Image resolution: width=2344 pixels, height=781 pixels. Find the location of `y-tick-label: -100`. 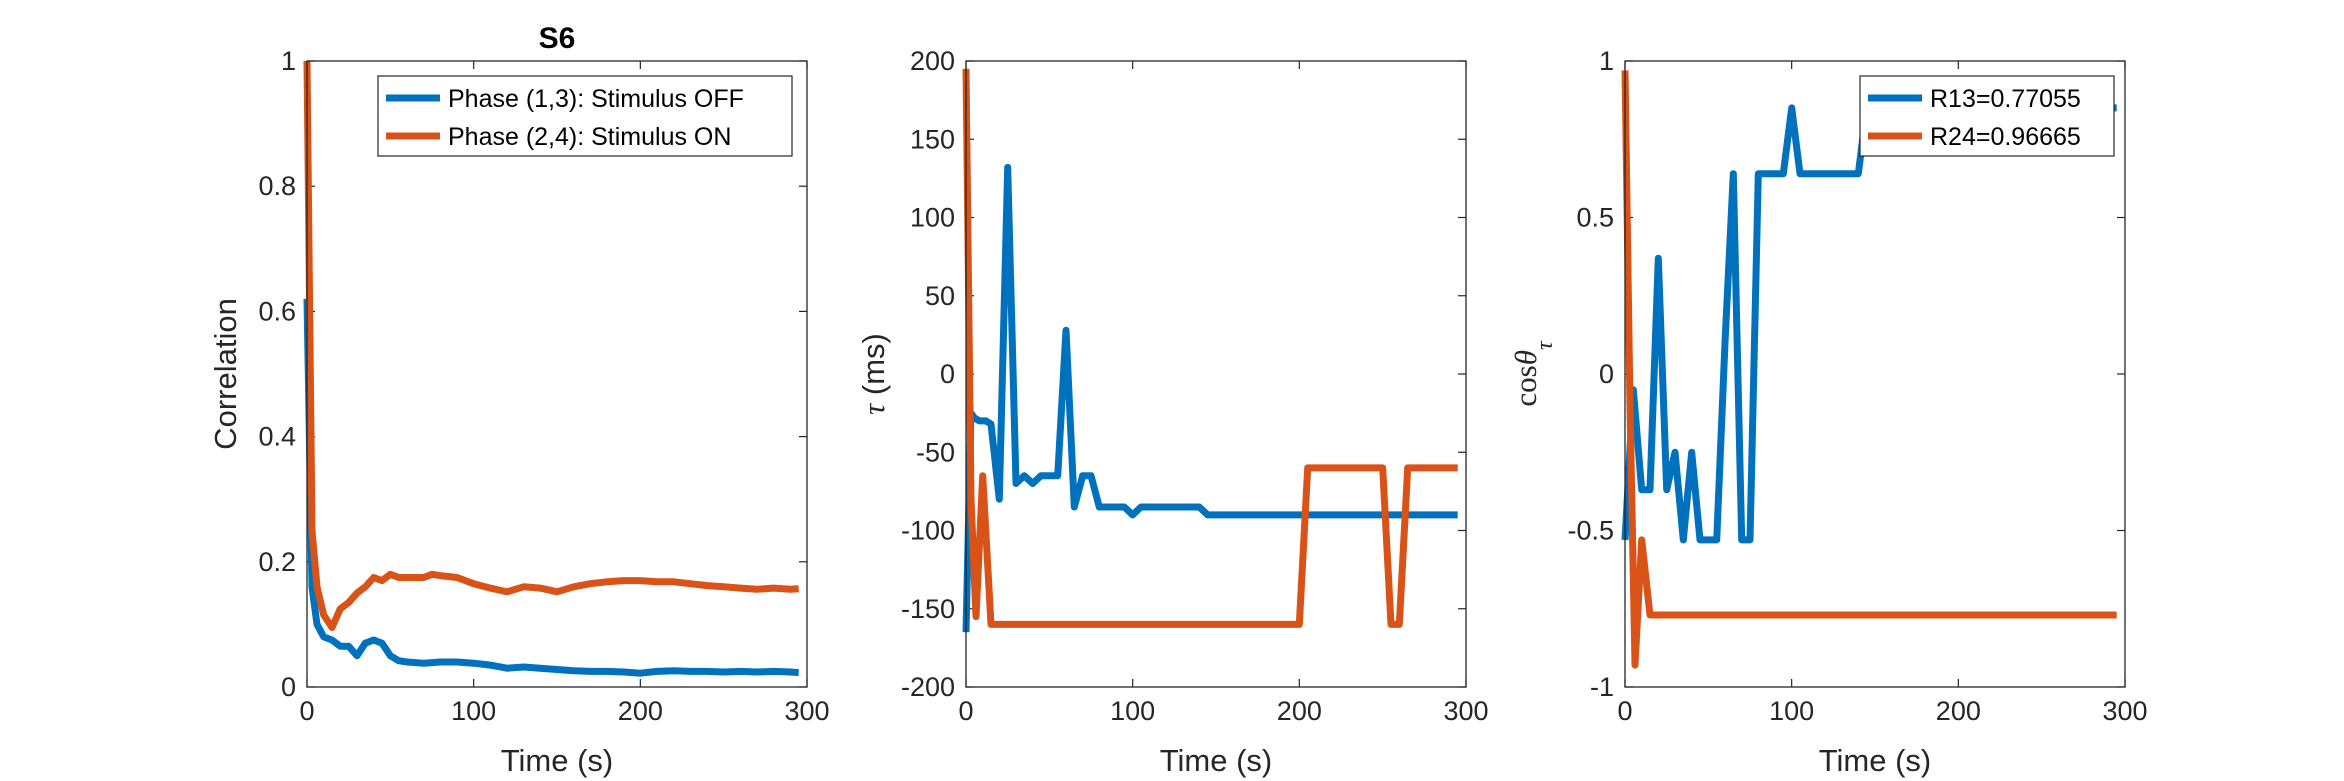

y-tick-label: -100 is located at coordinates (928, 531).